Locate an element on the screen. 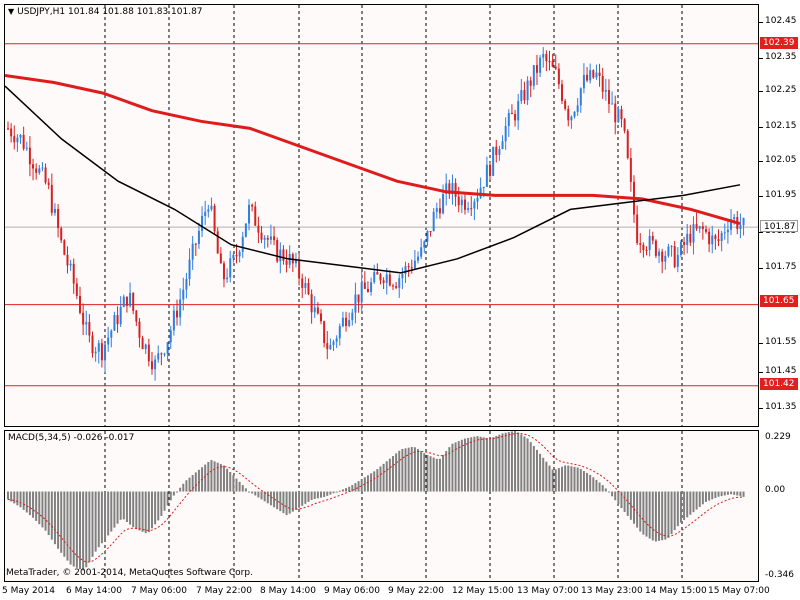 The height and width of the screenshot is (600, 800). dropdown-triangle-icon: ▼ is located at coordinates (11, 11).